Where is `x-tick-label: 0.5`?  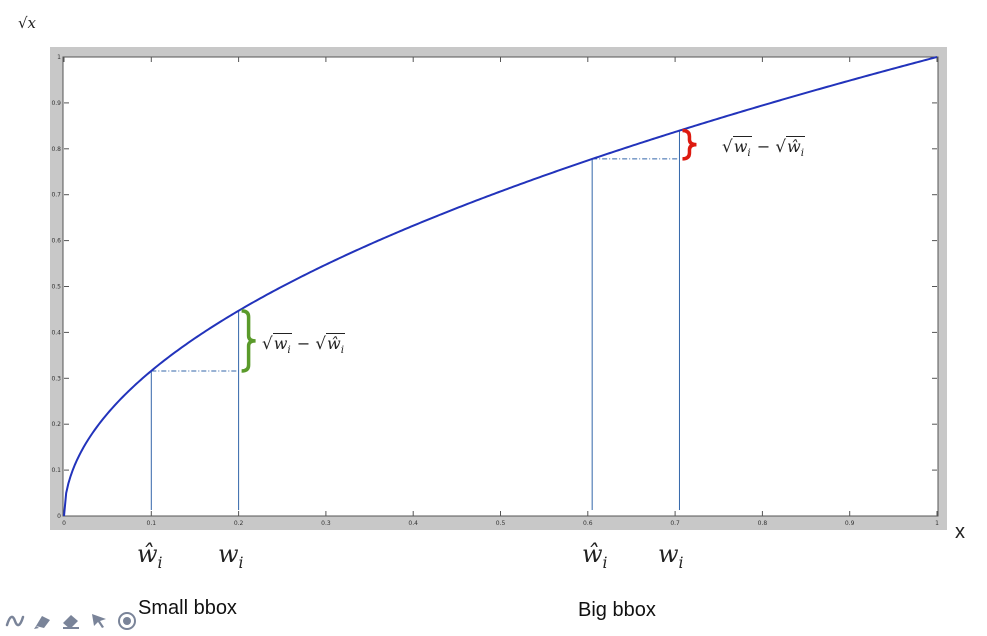
x-tick-label: 0.5 is located at coordinates (501, 523).